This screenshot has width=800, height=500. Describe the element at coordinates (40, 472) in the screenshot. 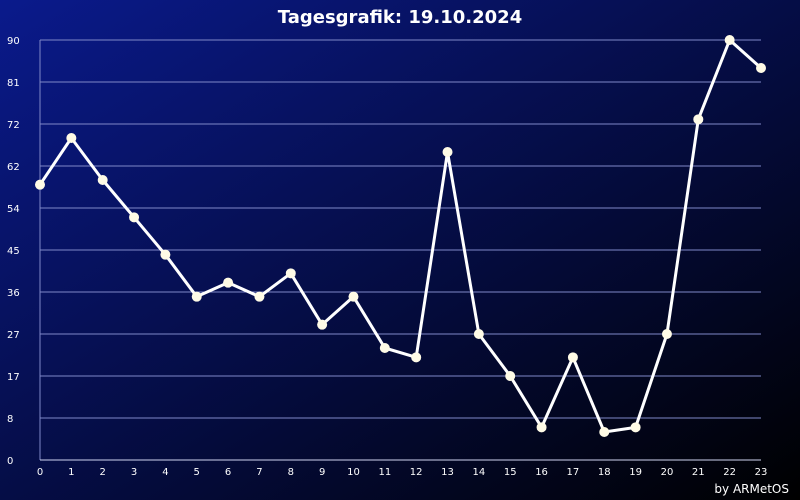

I see `x-tick-label: 0` at that location.